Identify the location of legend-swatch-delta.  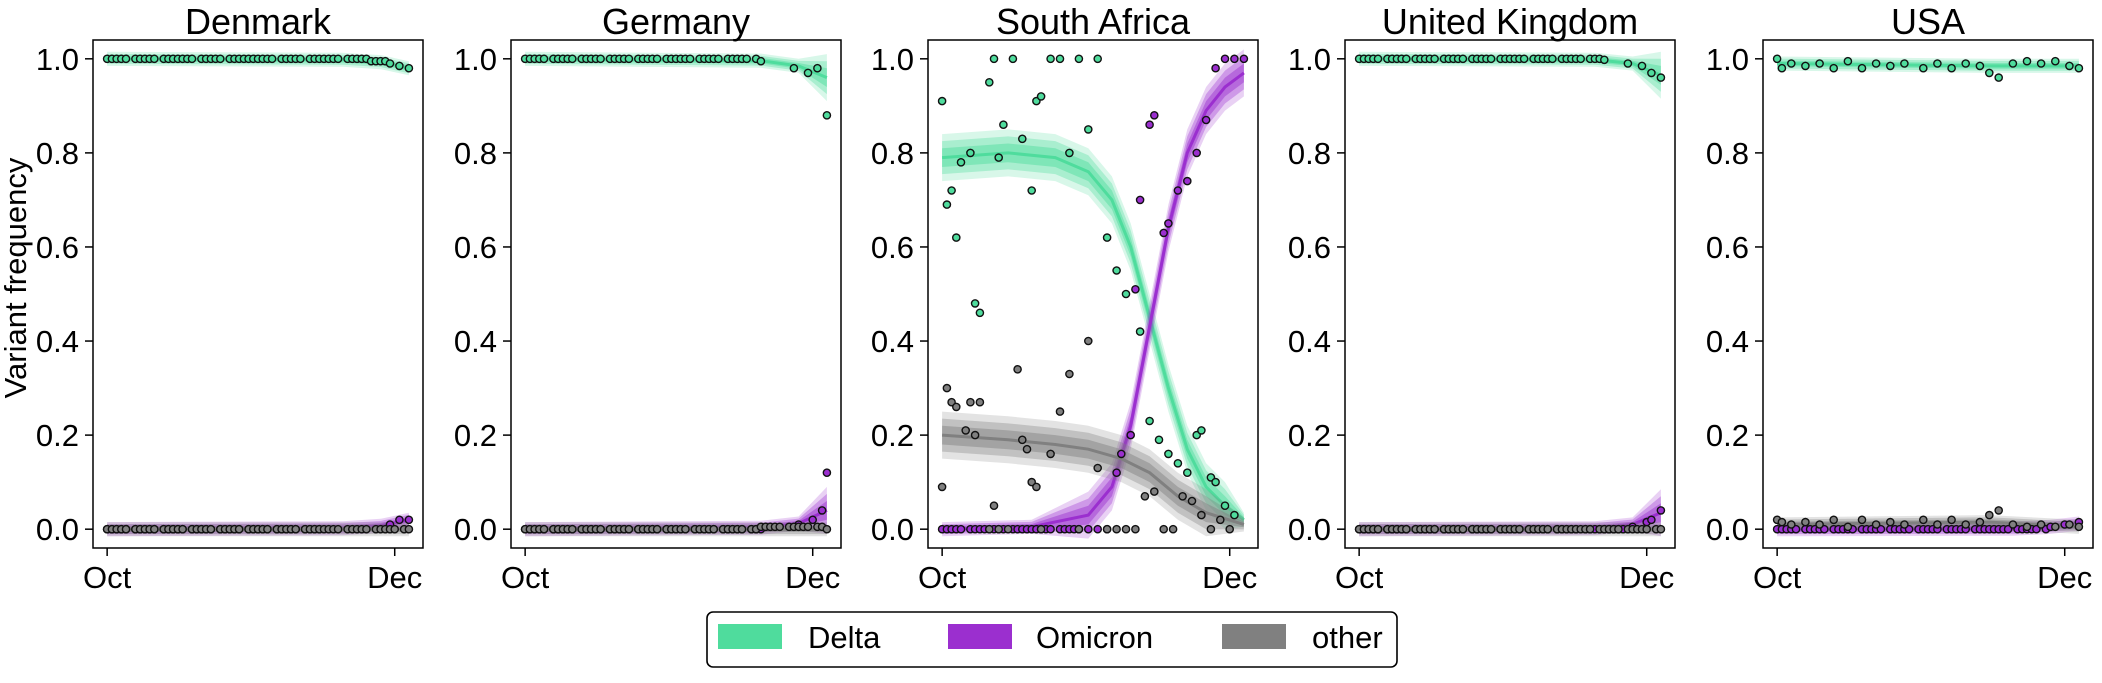
(750, 636).